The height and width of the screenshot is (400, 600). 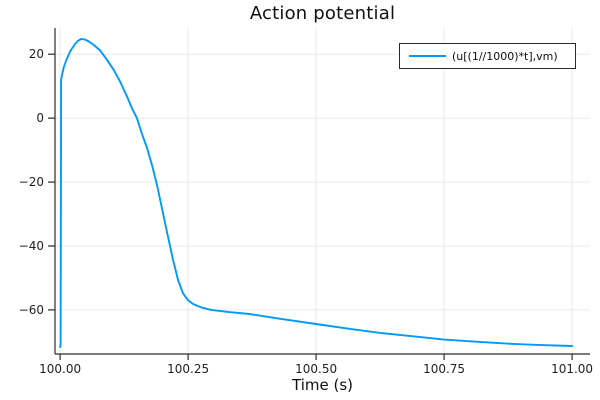 What do you see at coordinates (505, 56) in the screenshot?
I see `legend-series-label: (u[(1//1000)*t],vm)` at bounding box center [505, 56].